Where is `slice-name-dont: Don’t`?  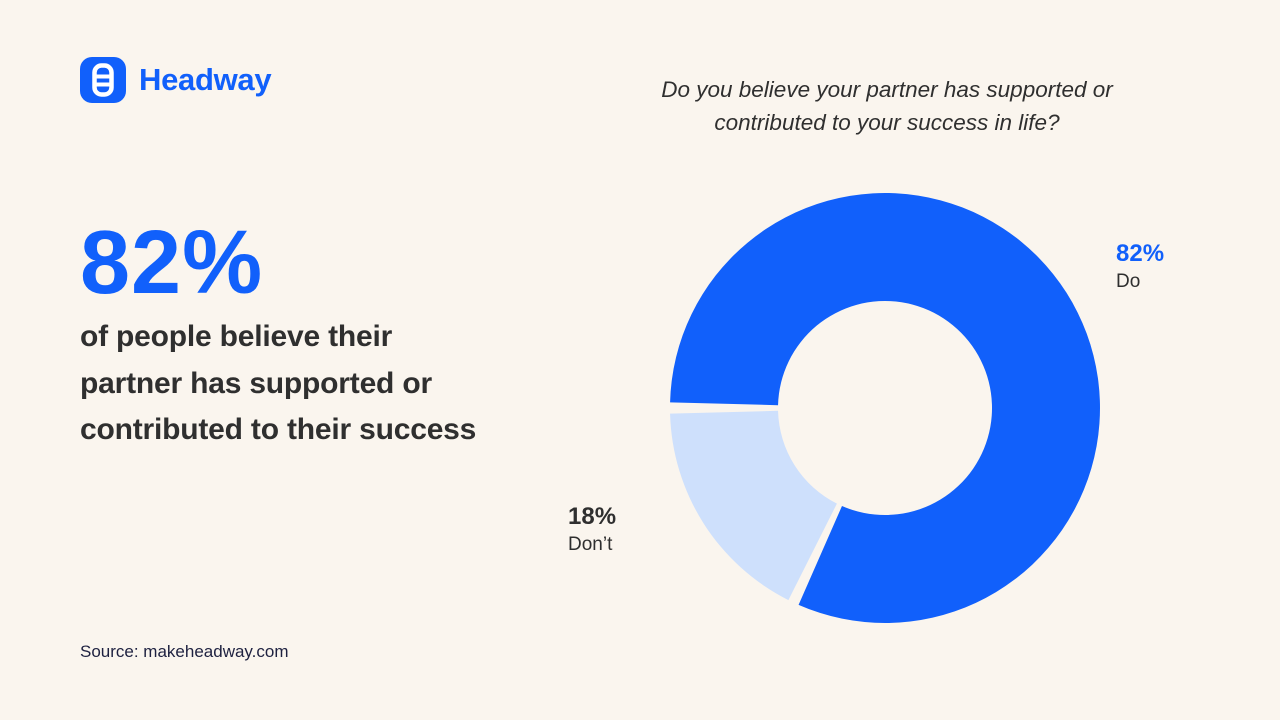 slice-name-dont: Don’t is located at coordinates (590, 544).